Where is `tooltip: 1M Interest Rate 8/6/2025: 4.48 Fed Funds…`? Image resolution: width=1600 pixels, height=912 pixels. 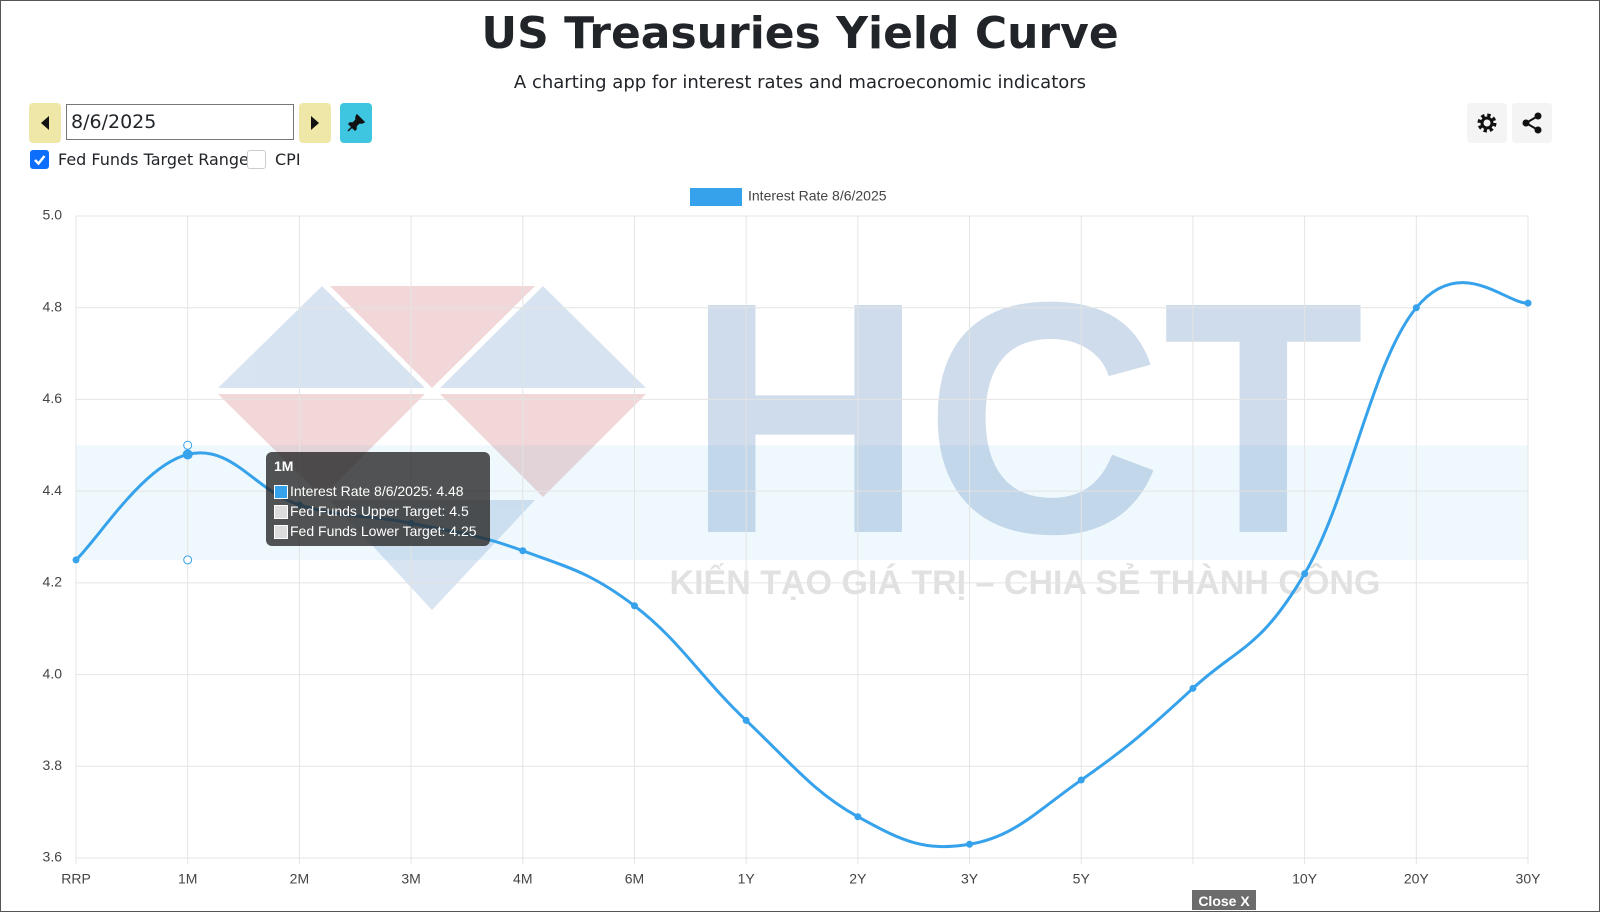 tooltip: 1M Interest Rate 8/6/2025: 4.48 Fed Funds… is located at coordinates (378, 499).